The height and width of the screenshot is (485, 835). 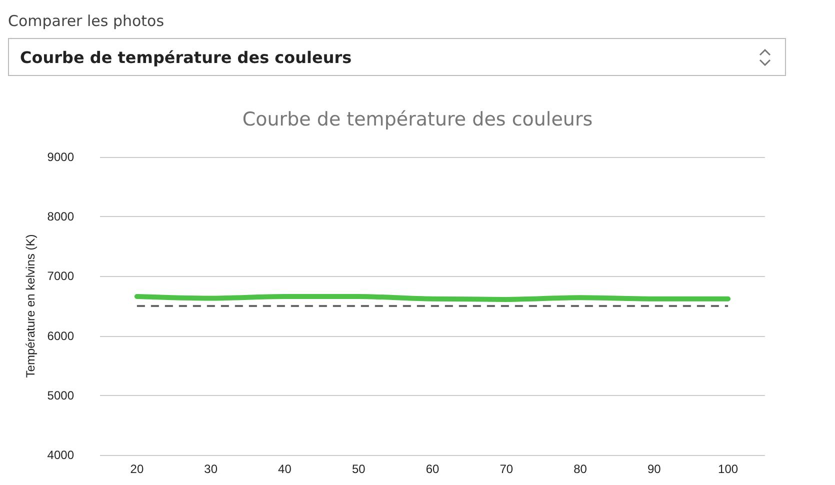 I want to click on y-axis-title: Température en kelvins (K), so click(x=30, y=306).